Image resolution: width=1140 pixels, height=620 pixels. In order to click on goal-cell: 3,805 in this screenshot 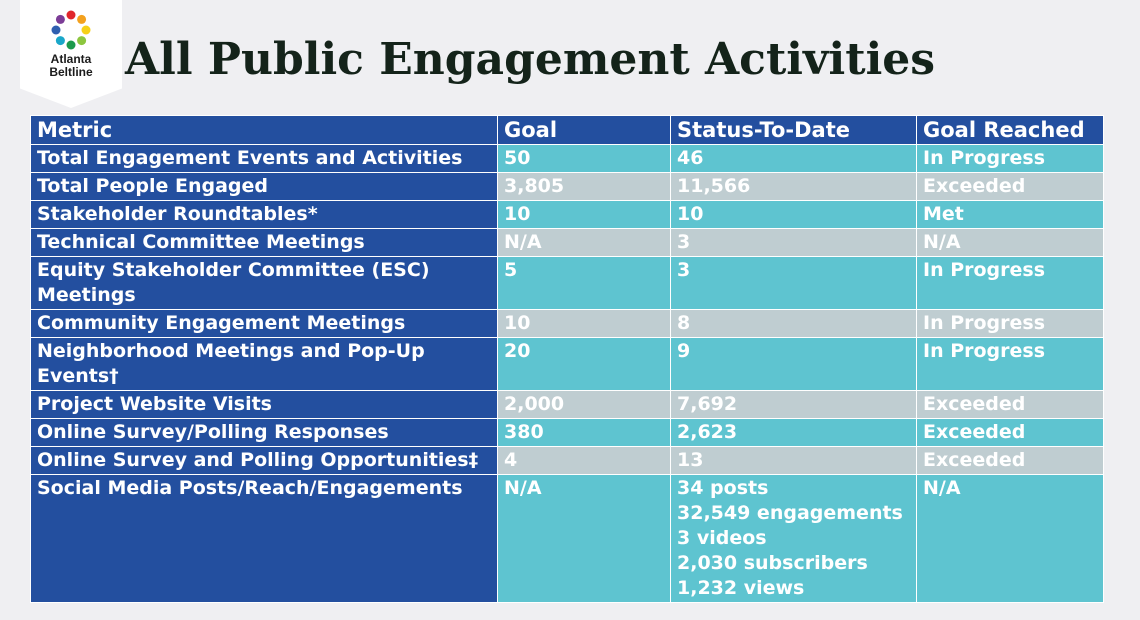, I will do `click(584, 186)`.